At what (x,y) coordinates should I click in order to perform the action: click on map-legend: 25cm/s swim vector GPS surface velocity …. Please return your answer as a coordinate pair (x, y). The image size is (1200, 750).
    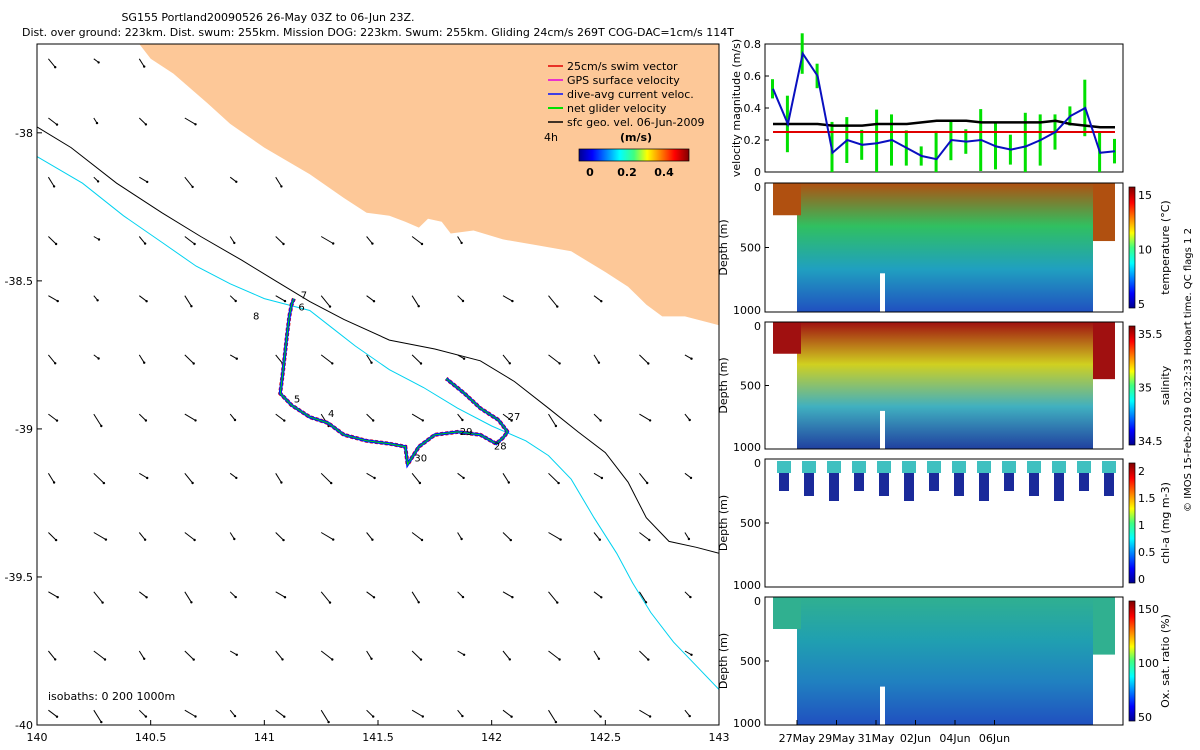
    Looking at the image, I should click on (624, 119).